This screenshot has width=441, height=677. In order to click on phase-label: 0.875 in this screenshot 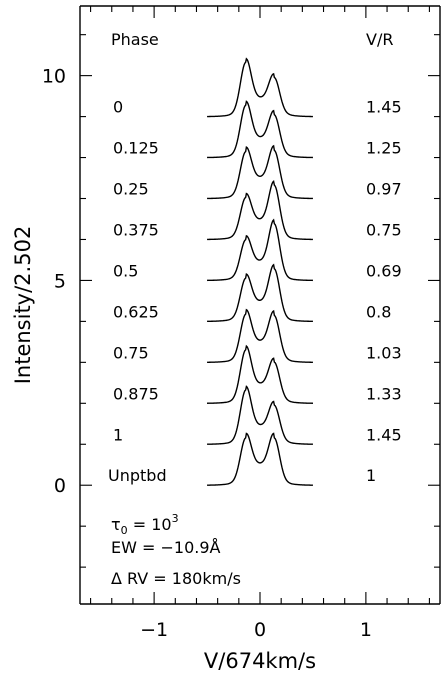, I will do `click(136, 393)`.